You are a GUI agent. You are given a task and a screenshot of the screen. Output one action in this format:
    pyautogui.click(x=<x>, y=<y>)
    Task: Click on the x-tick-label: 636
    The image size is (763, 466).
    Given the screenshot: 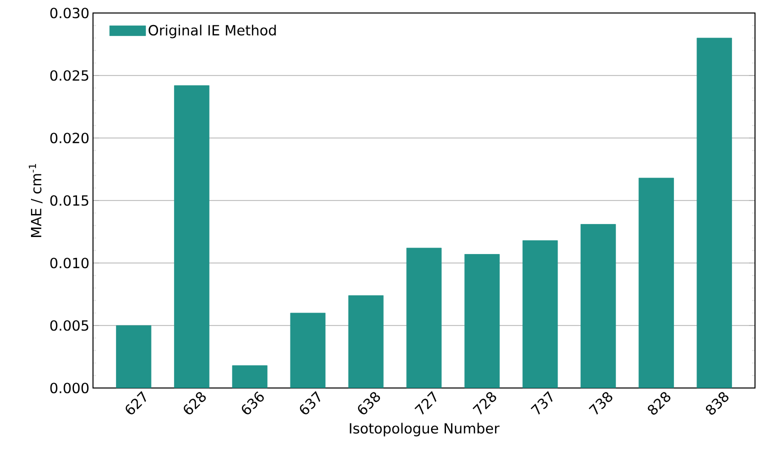 What is the action you would take?
    pyautogui.click(x=253, y=403)
    